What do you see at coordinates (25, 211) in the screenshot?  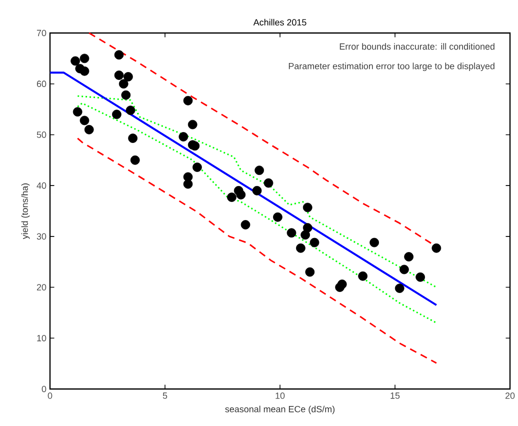 I see `y-axis-title: yield (tons/ha)` at bounding box center [25, 211].